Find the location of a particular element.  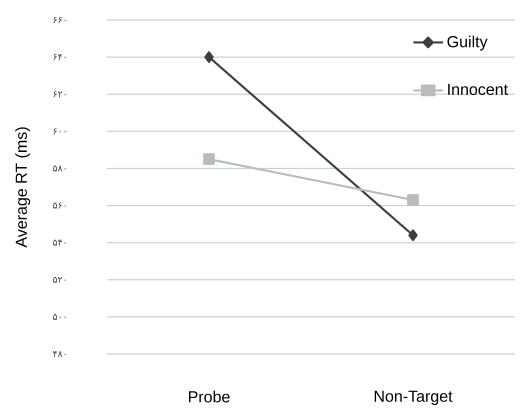

x-tick-label: Probe is located at coordinates (209, 396).